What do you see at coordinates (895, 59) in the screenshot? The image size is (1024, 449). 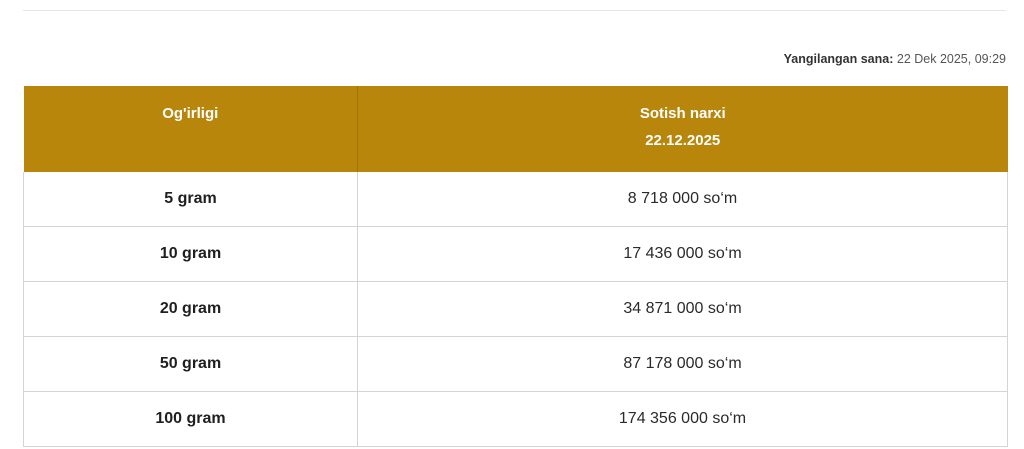 I see `updated-timestamp: Yangilangan sana: 22 Dek 2025, 09:29` at bounding box center [895, 59].